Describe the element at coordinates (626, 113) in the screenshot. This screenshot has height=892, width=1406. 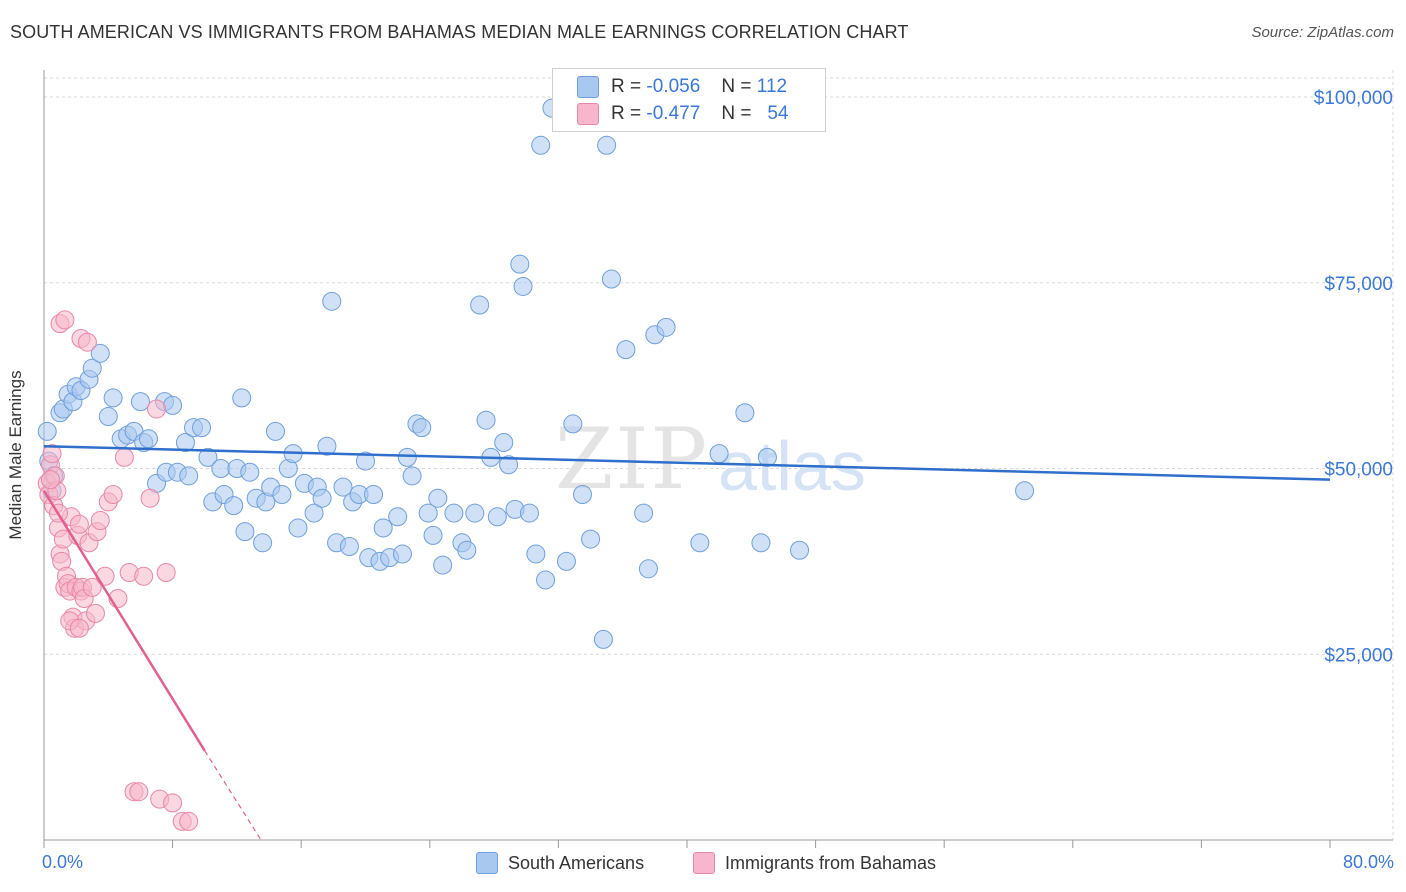
I see `legend-r-label: R =` at that location.